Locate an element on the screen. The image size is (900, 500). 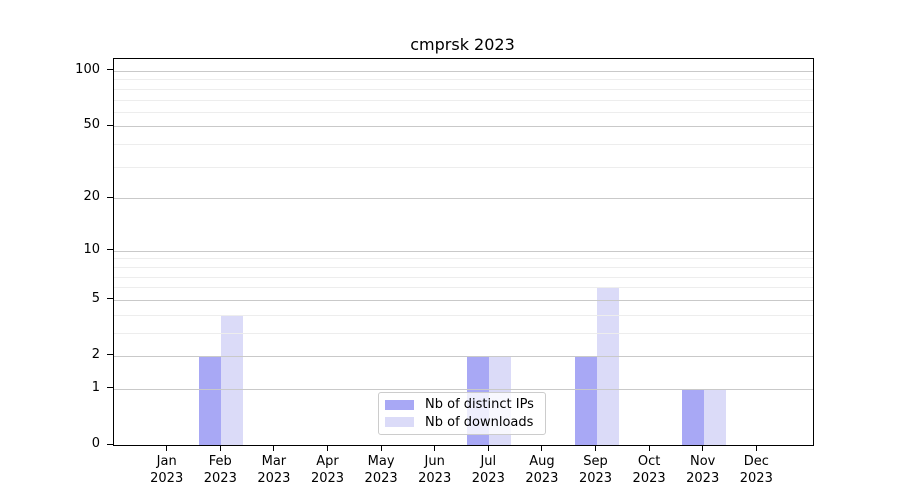
y-tick-label: 50 is located at coordinates (91, 125).